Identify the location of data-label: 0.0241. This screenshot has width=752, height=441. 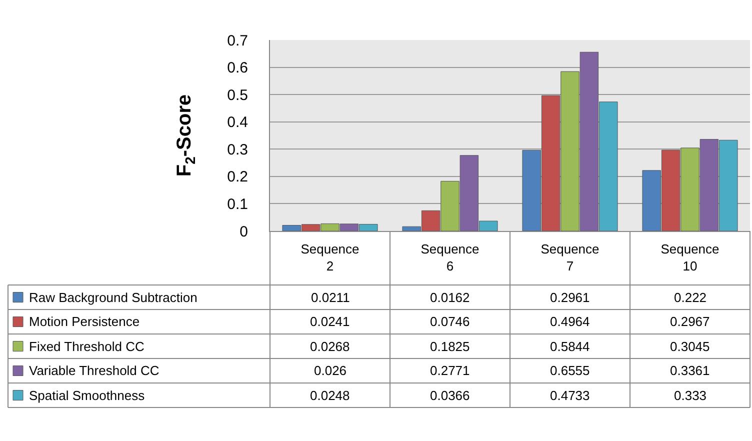
(330, 321).